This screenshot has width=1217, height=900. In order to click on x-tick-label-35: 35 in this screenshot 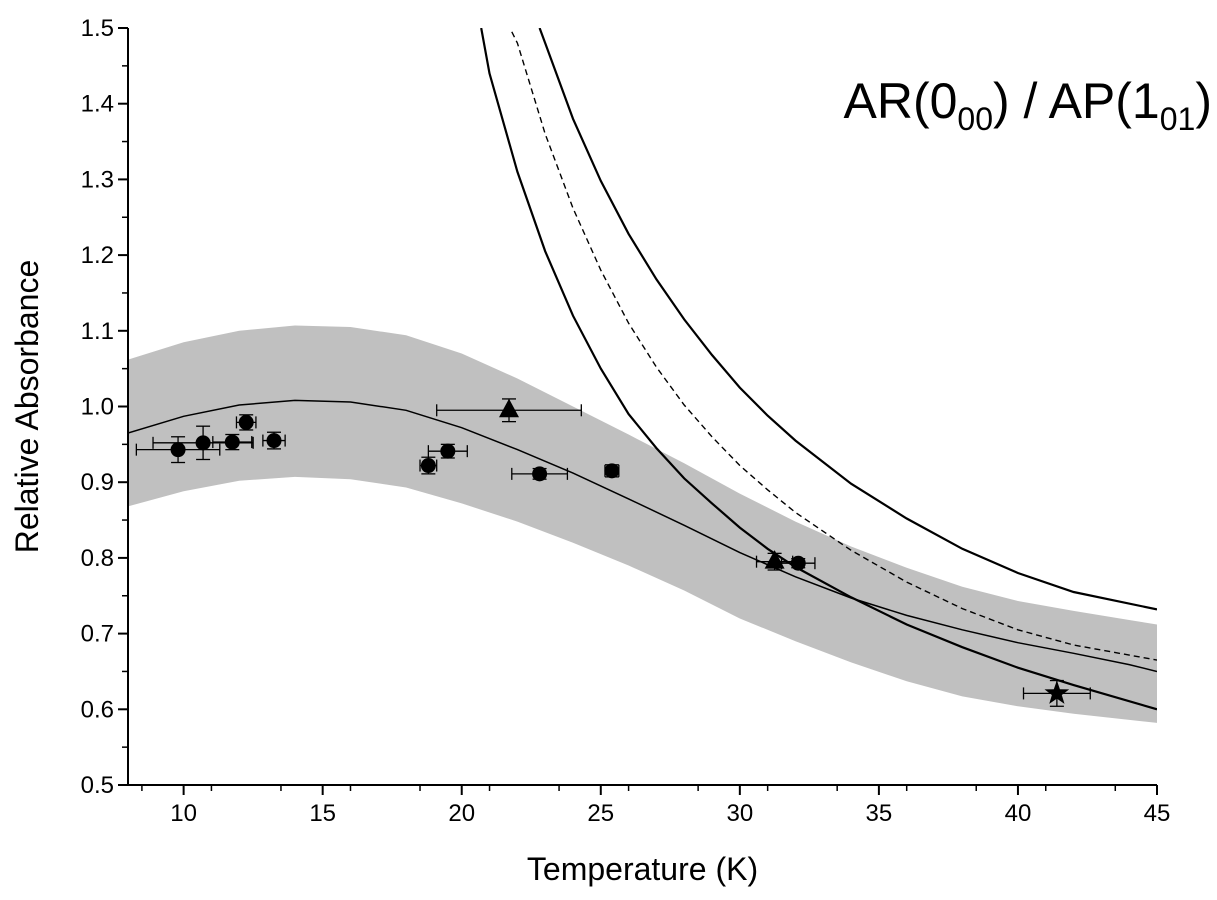, I will do `click(879, 813)`.